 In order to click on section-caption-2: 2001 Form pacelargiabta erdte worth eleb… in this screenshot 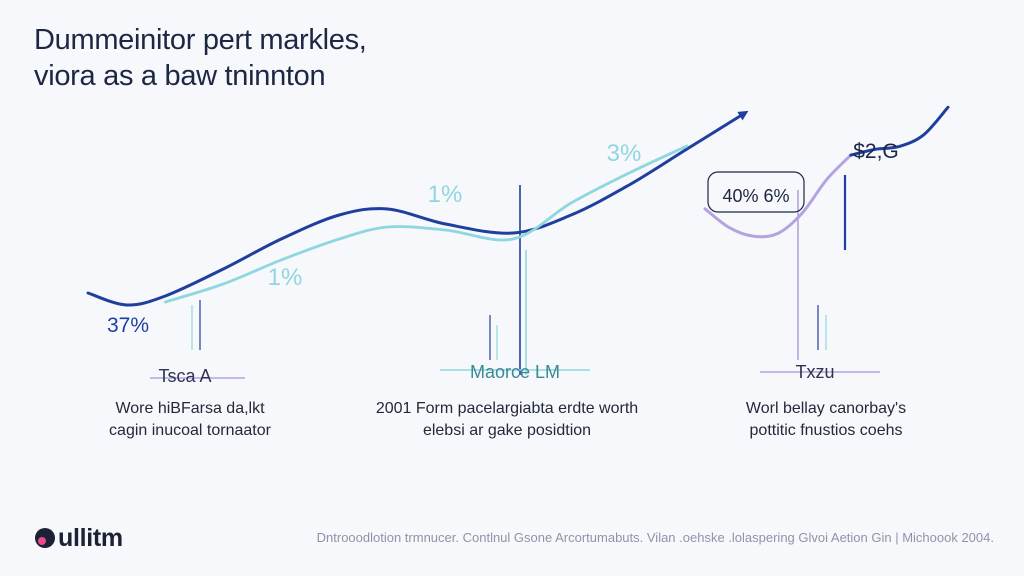, I will do `click(507, 420)`.